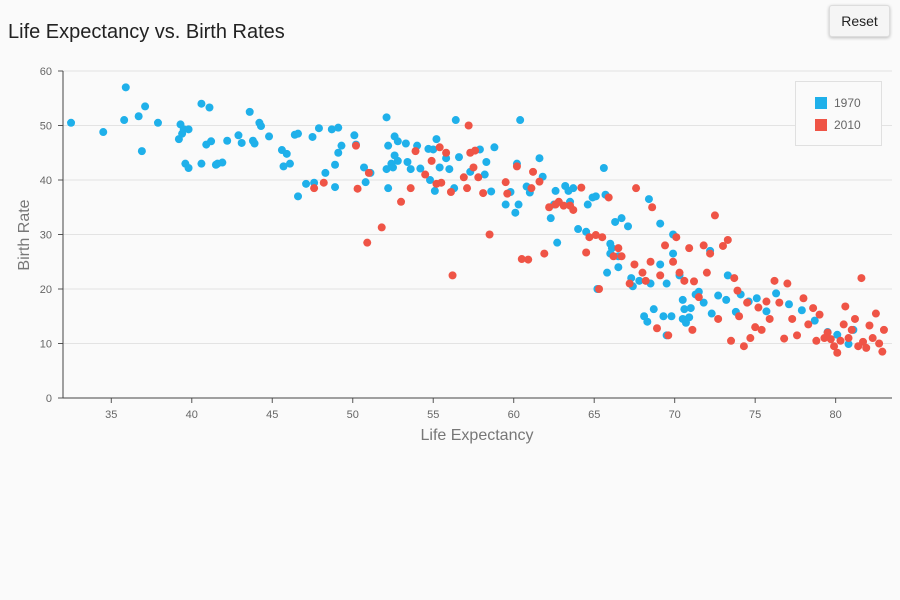 This screenshot has height=600, width=900. I want to click on reset-button: Reset, so click(859, 21).